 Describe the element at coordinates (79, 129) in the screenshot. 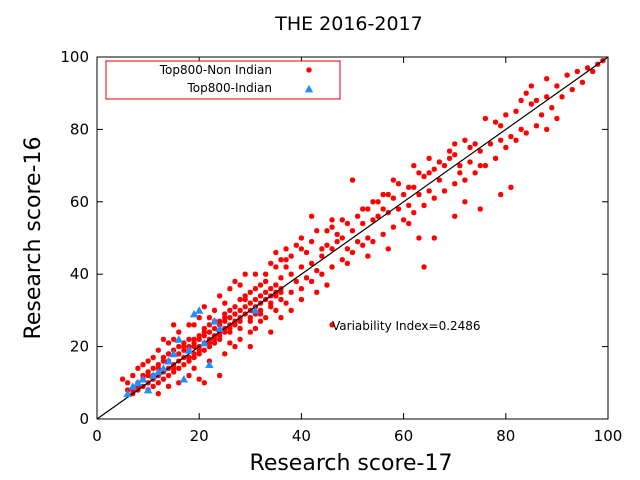

I see `y-tick-label: 80` at that location.